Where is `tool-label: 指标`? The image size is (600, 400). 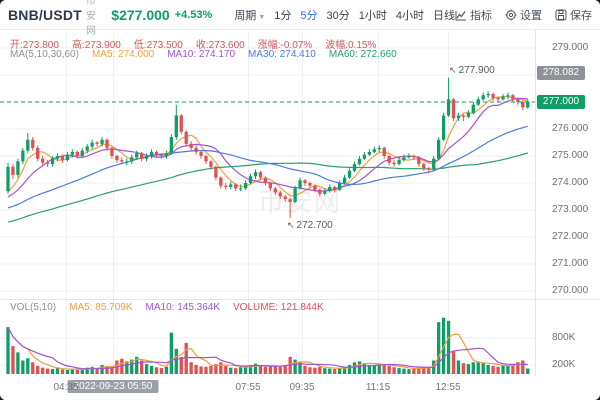
tool-label: 指标 is located at coordinates (481, 15).